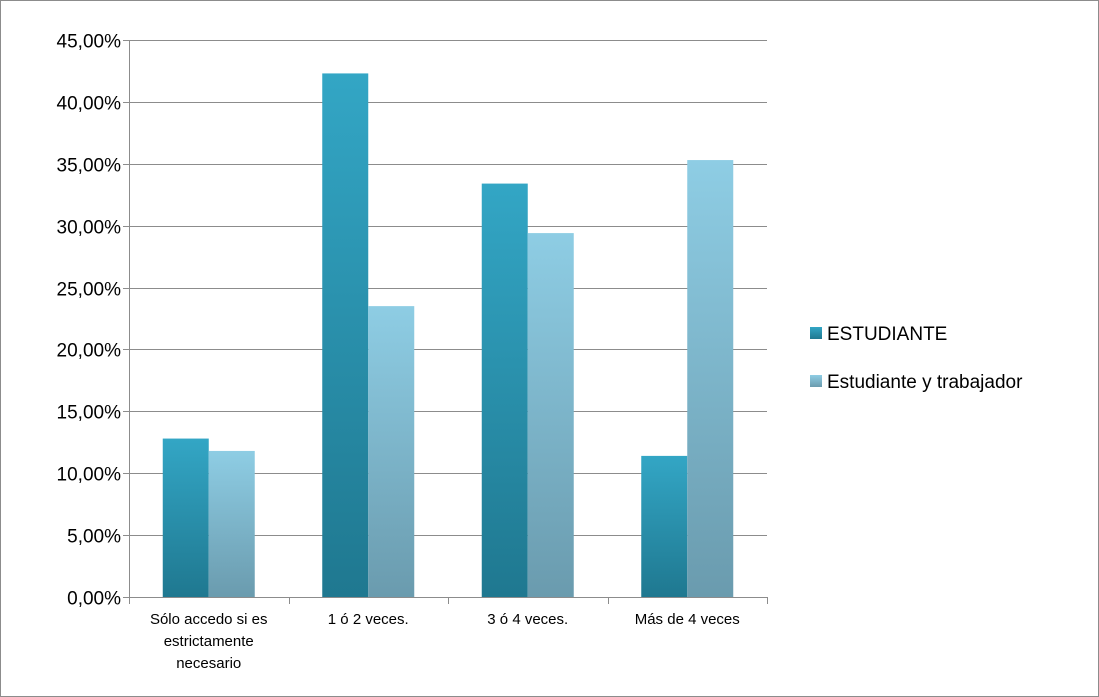 This screenshot has height=697, width=1099. I want to click on y-tick-label: 20,00%, so click(89, 351).